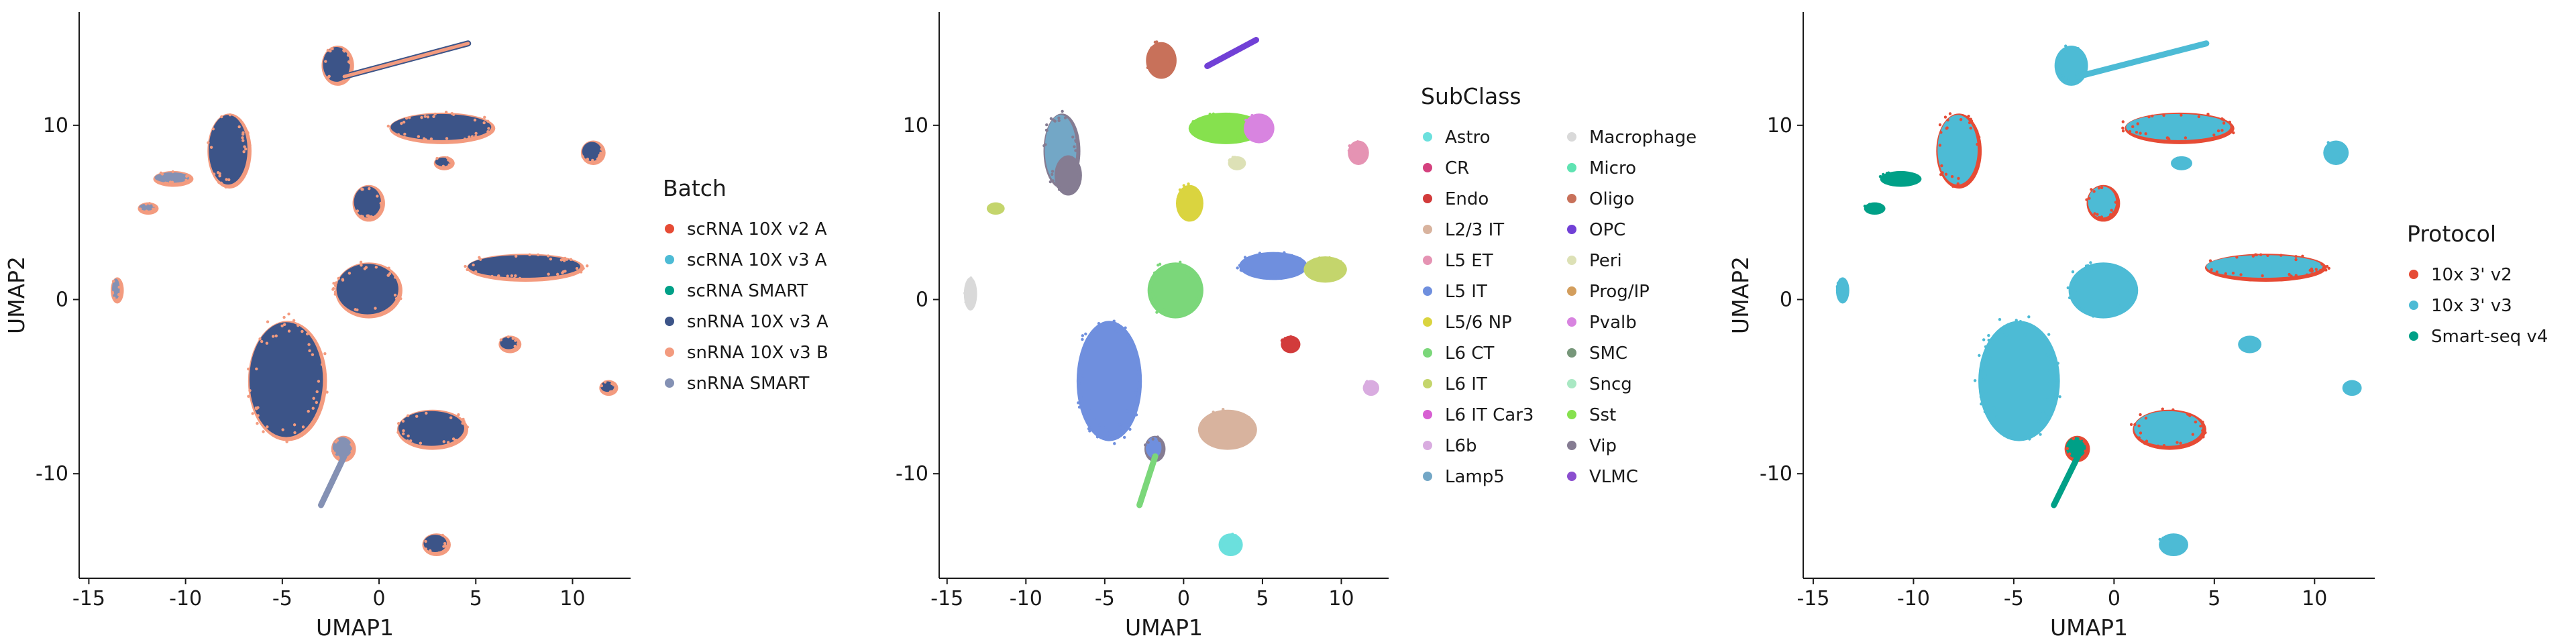 Image resolution: width=2576 pixels, height=644 pixels. I want to click on x-tick-label: -5, so click(282, 598).